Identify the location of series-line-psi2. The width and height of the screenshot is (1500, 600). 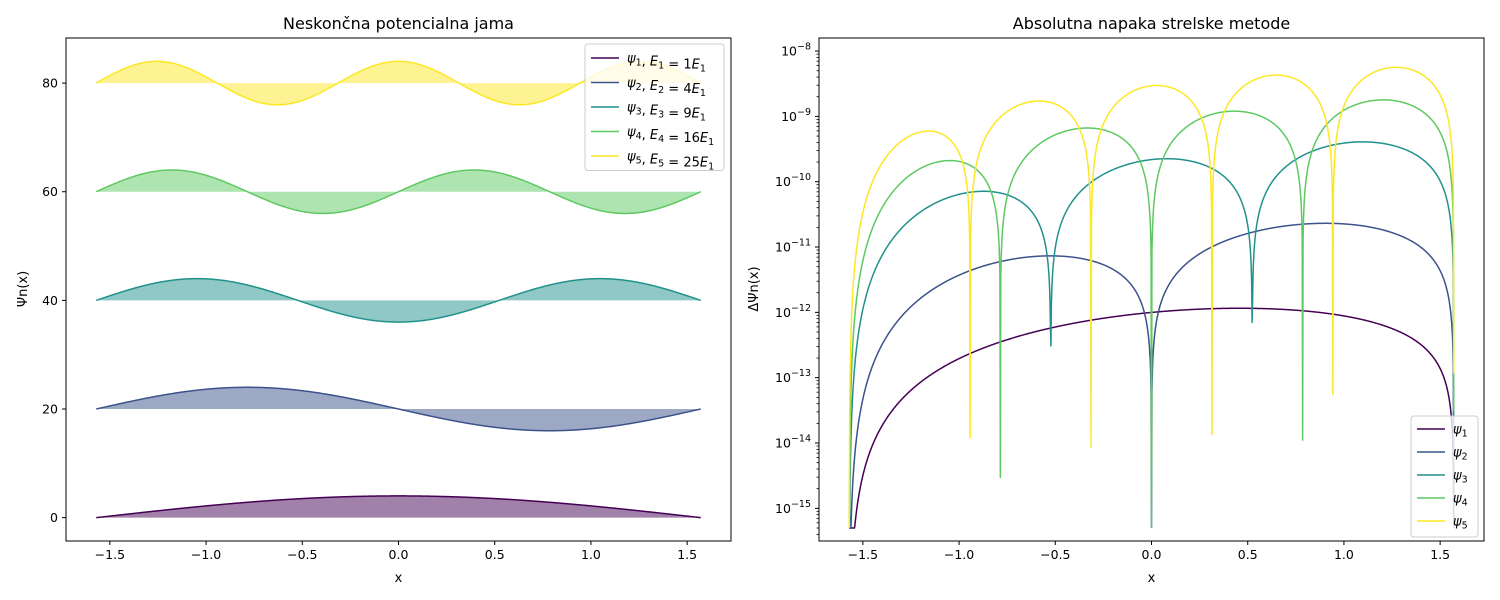
(398, 409).